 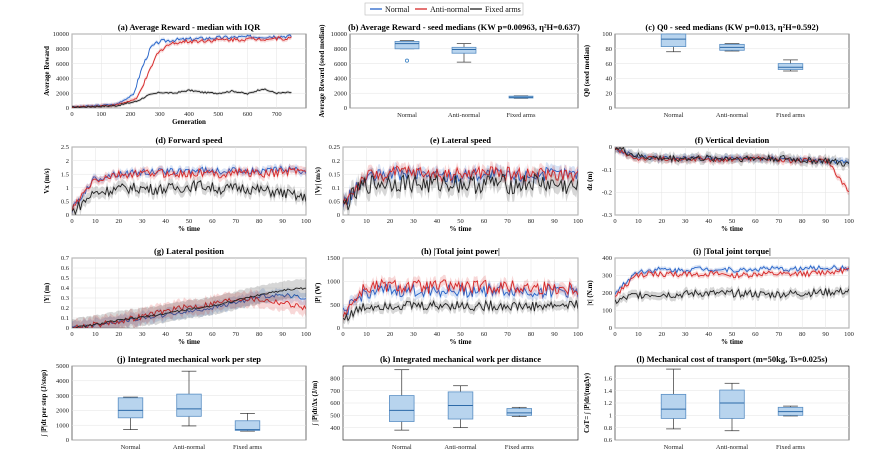 What do you see at coordinates (131, 114) in the screenshot?
I see `xtick-label: 200` at bounding box center [131, 114].